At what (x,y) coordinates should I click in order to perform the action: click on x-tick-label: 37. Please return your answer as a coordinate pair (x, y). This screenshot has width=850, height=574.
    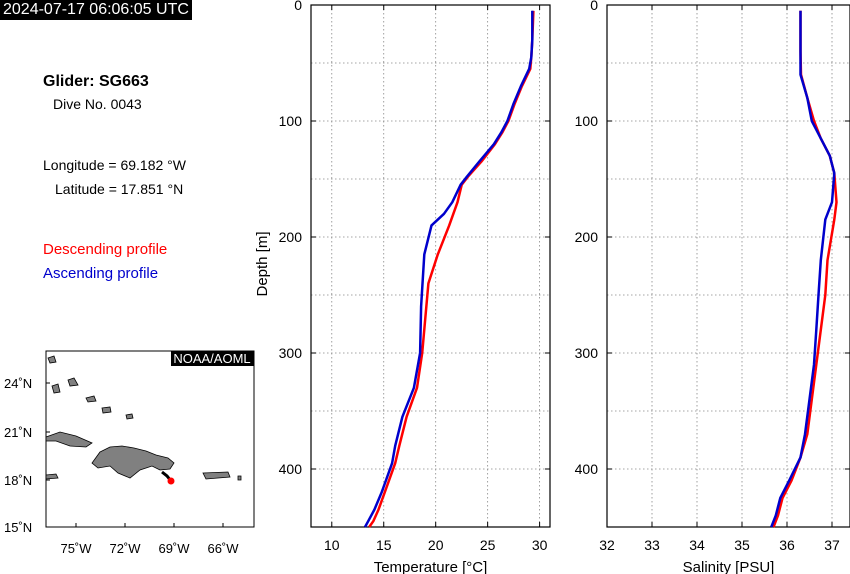
    Looking at the image, I should click on (832, 545).